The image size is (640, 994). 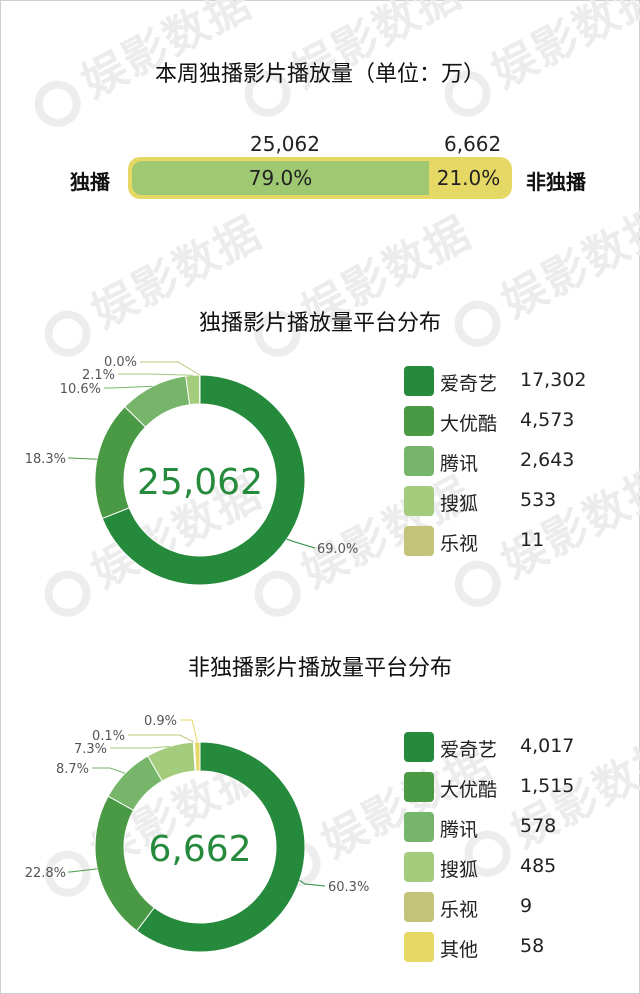 I want to click on donut-1-legend-item: 搜狐 533, so click(x=519, y=501).